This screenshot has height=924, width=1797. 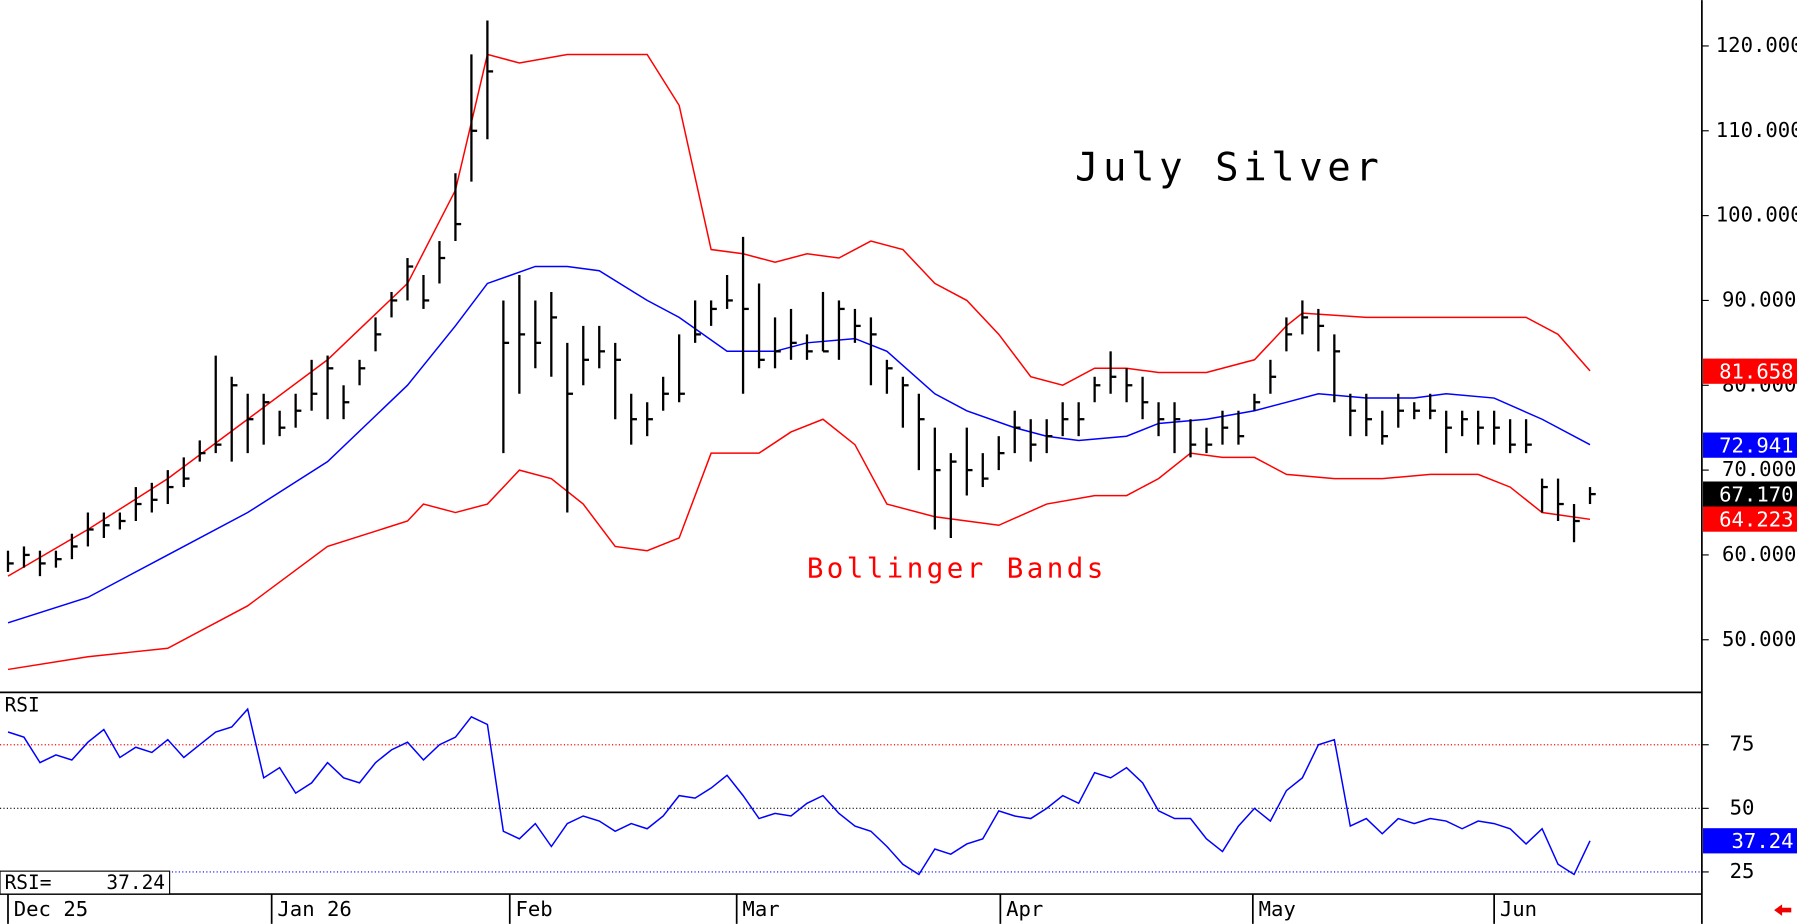 What do you see at coordinates (314, 909) in the screenshot?
I see `x-tick-label: Jan 26` at bounding box center [314, 909].